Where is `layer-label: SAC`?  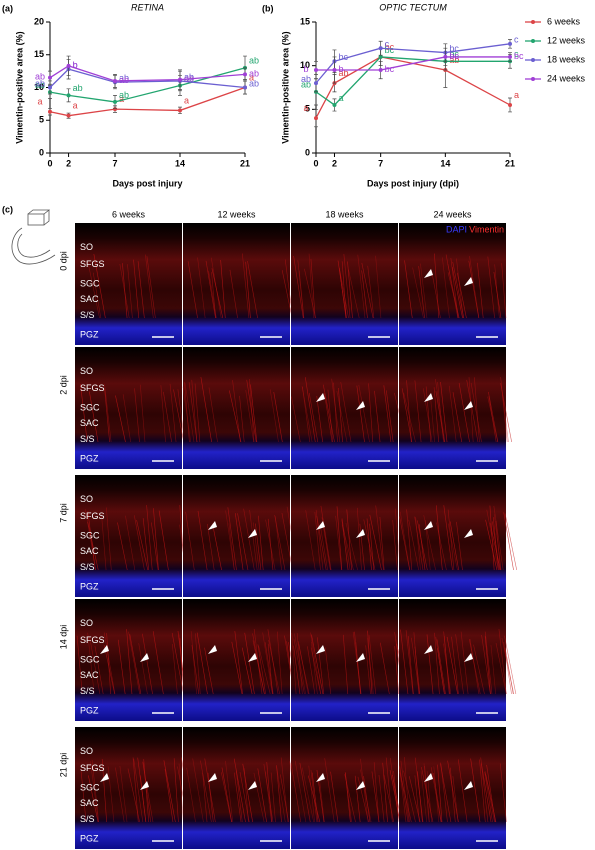
layer-label: SAC is located at coordinates (89, 675).